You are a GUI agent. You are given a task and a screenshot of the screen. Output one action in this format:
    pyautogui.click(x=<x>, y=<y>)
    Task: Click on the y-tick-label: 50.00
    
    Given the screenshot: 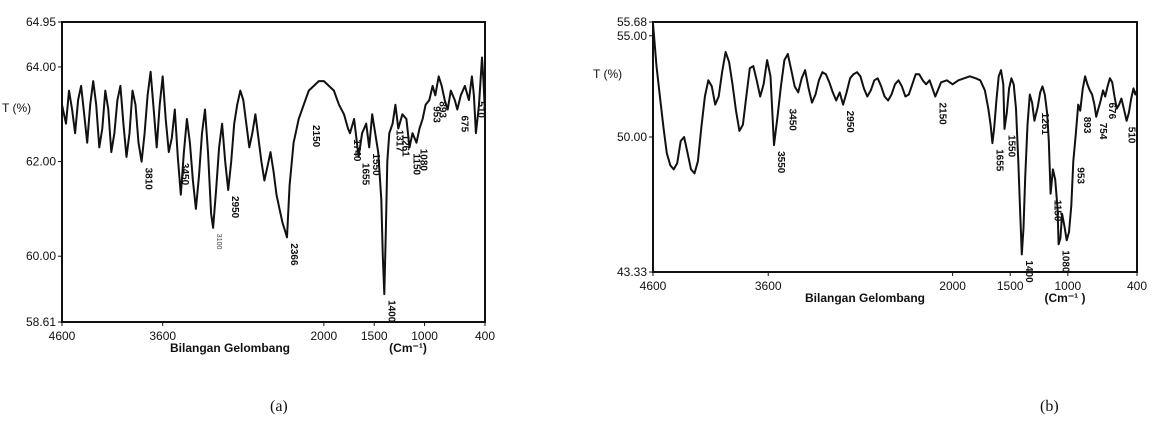 What is the action you would take?
    pyautogui.click(x=632, y=137)
    